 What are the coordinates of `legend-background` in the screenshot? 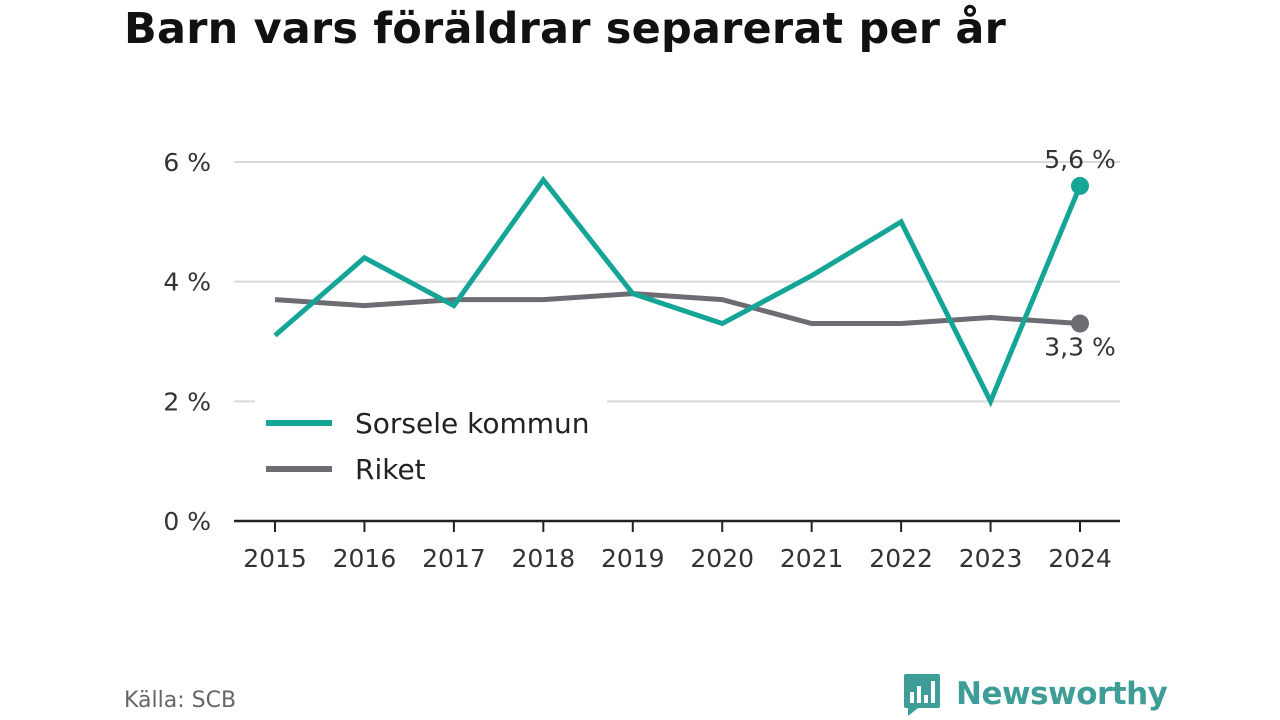 It's located at (431, 448).